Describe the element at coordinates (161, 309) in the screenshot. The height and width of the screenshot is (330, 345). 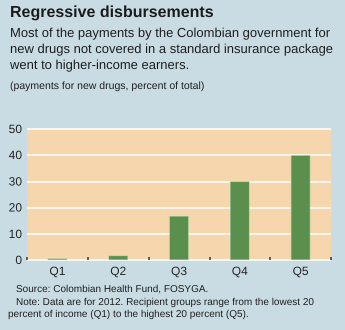
I see `text: Note: Data are for 2012. Recipient groups range from the lowest 20 percent of income (Q1) to the highest 20 percent (Q5).` at that location.